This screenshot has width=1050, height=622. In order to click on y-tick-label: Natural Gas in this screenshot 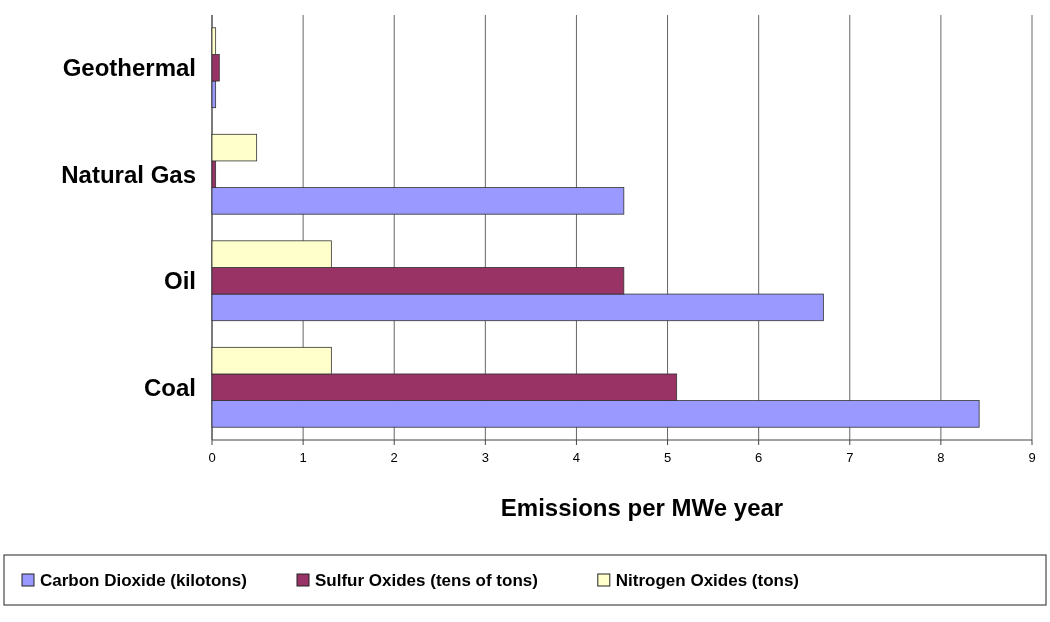, I will do `click(128, 174)`.